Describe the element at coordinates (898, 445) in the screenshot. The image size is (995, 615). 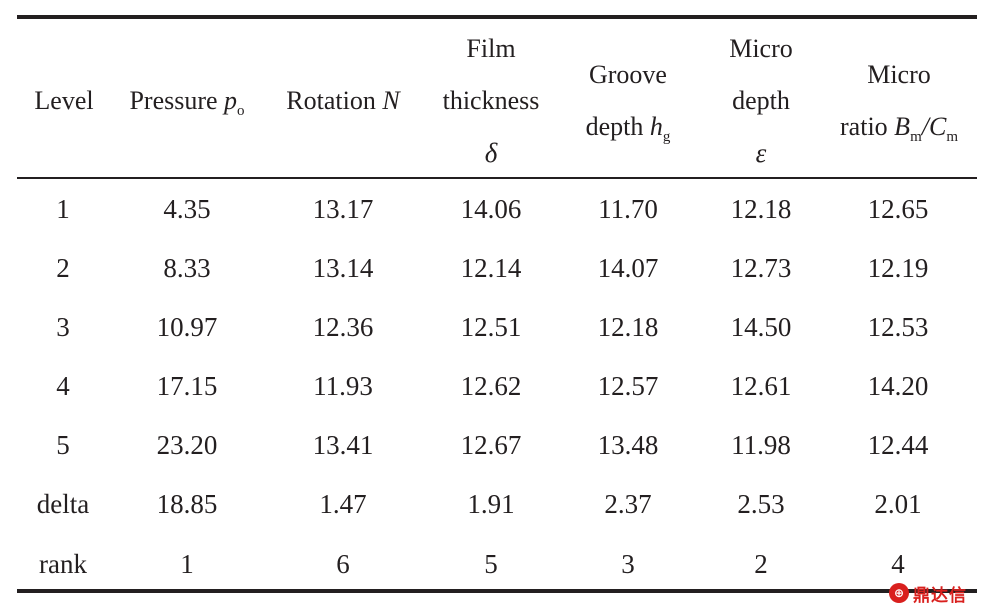
I see `table-cell: 12.44` at that location.